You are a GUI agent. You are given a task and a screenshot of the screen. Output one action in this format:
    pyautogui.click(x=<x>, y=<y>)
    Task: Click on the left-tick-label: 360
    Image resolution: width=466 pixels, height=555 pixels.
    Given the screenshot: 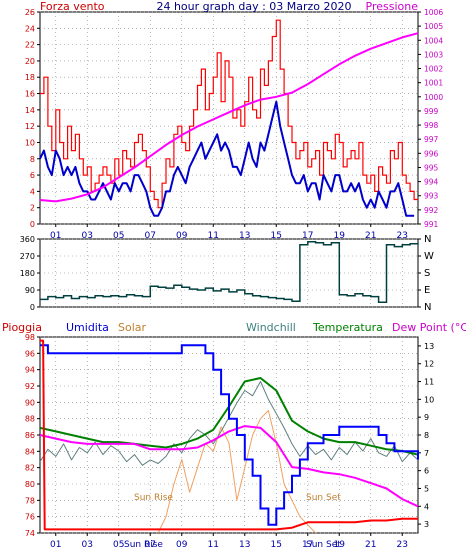 What is the action you would take?
    pyautogui.click(x=27, y=239)
    